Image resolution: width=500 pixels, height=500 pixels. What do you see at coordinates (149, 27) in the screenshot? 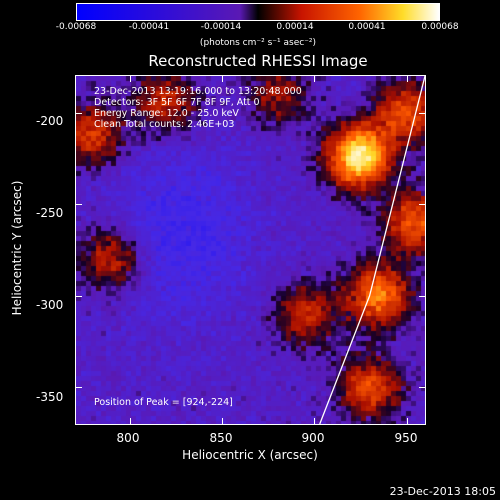
I see `colorbar-tick-label: -0.00041` at bounding box center [149, 27].